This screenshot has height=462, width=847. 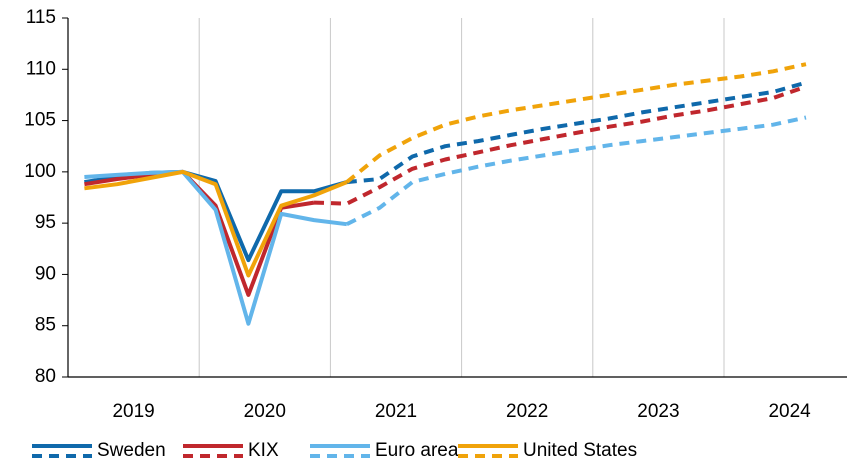 What do you see at coordinates (131, 450) in the screenshot?
I see `legend-label: Sweden` at bounding box center [131, 450].